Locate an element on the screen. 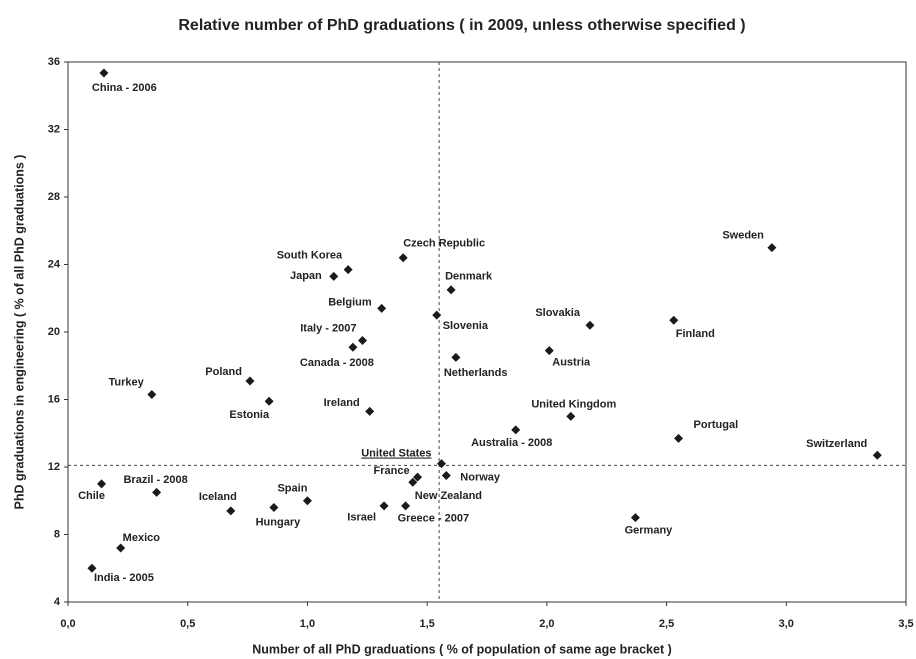  point-label: Norway is located at coordinates (480, 477).